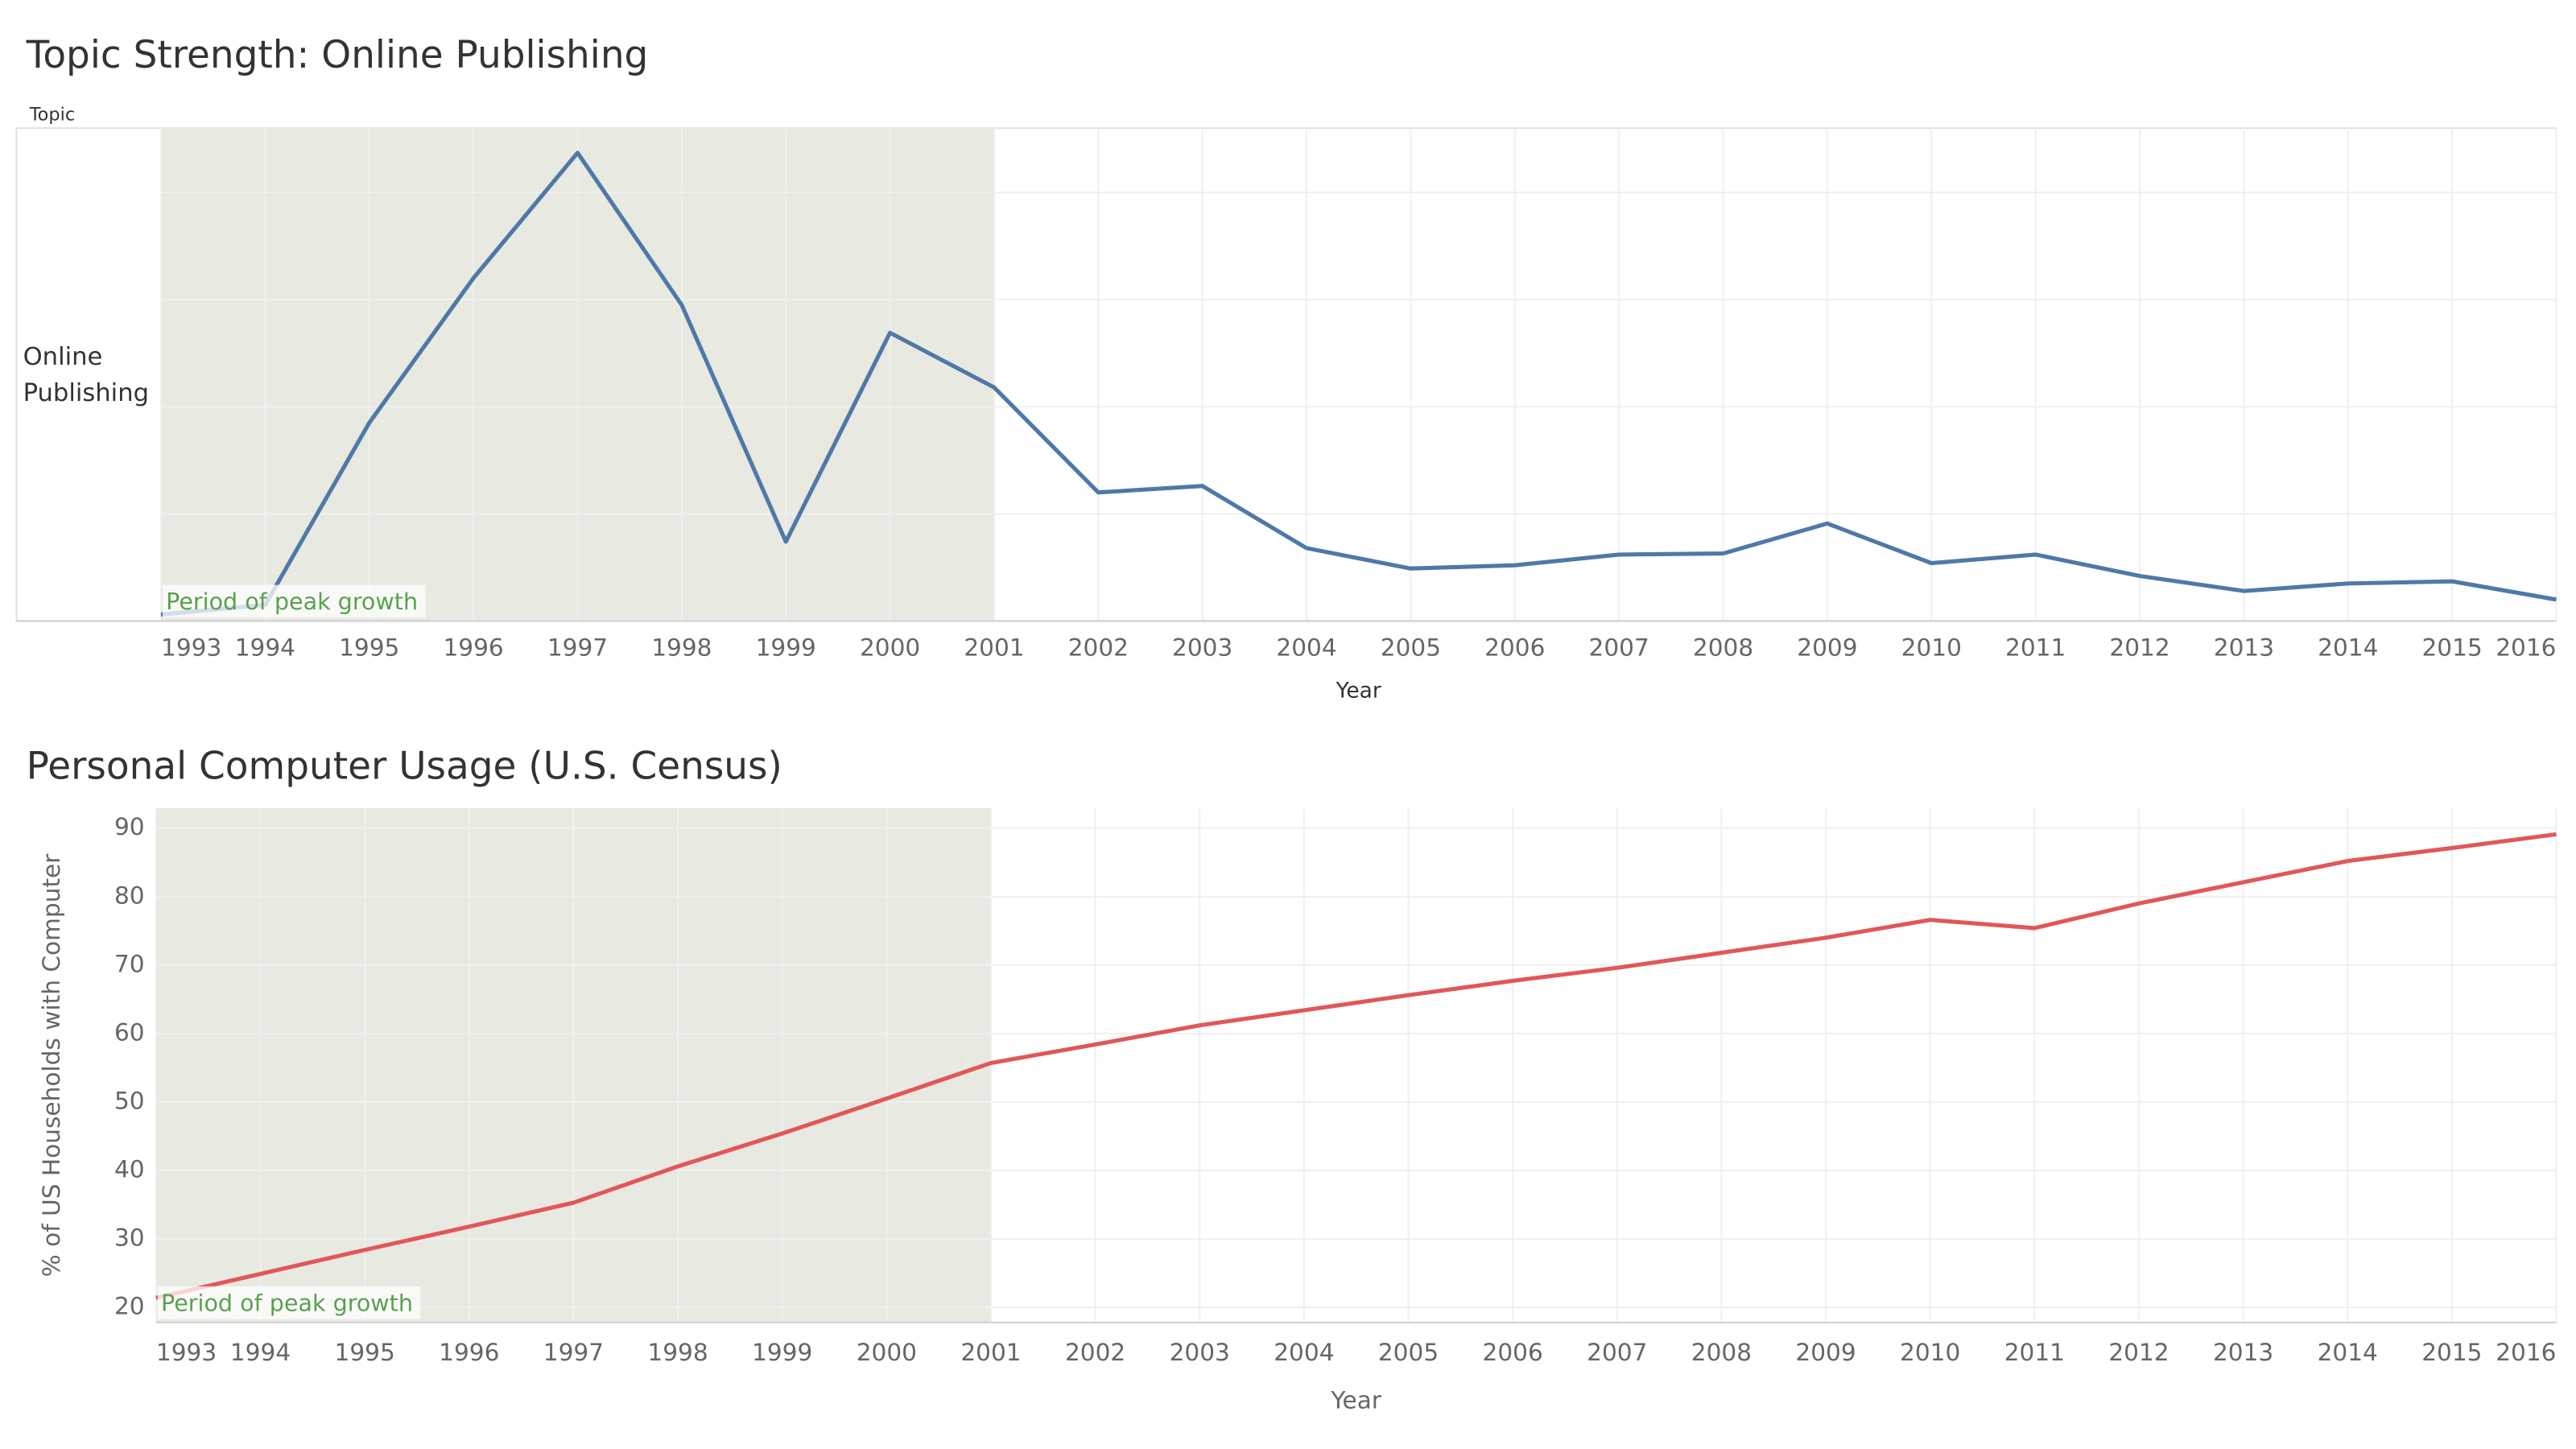 The width and height of the screenshot is (2576, 1449). Describe the element at coordinates (337, 55) in the screenshot. I see `chart-title: Topic Strength: Online Publishing` at that location.